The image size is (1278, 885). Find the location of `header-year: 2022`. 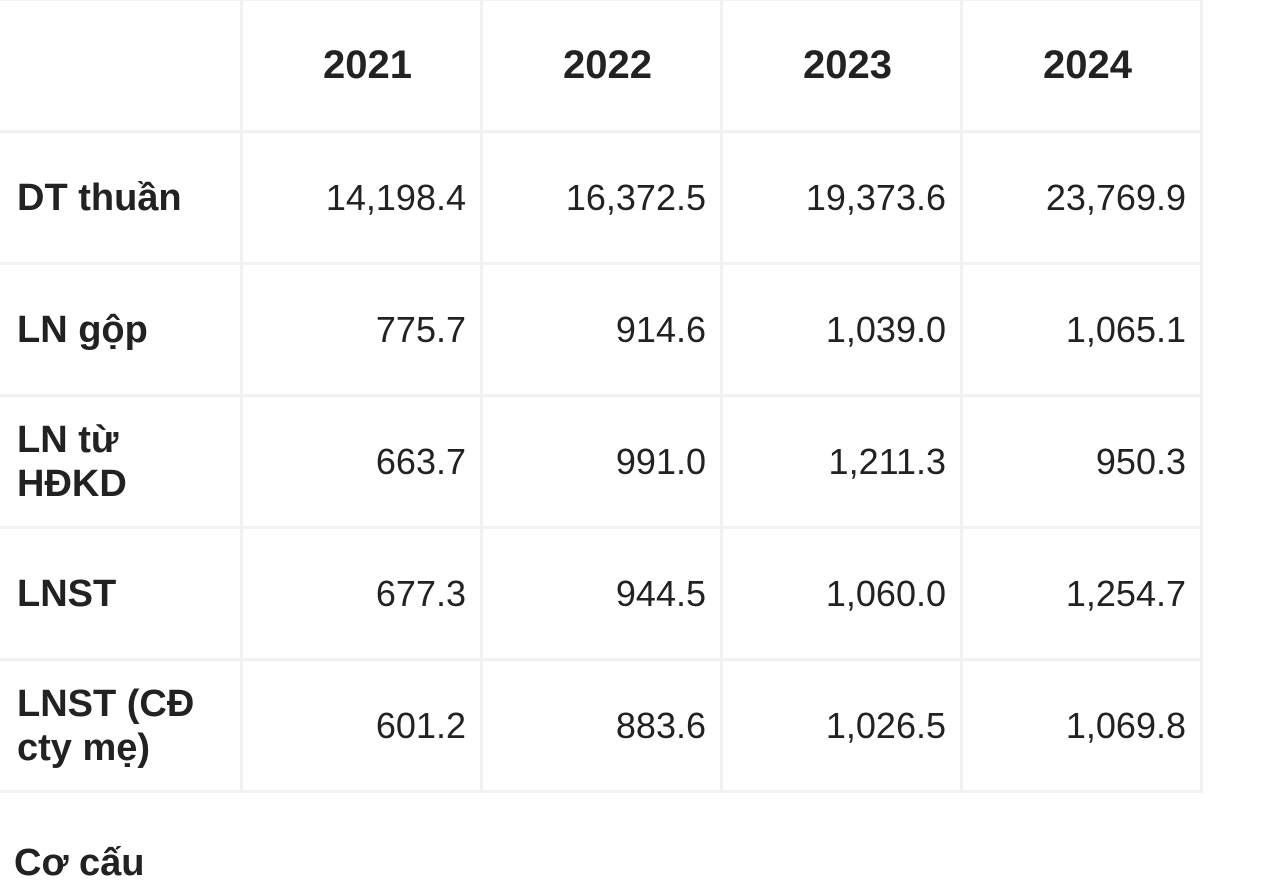

header-year: 2022 is located at coordinates (601, 66).